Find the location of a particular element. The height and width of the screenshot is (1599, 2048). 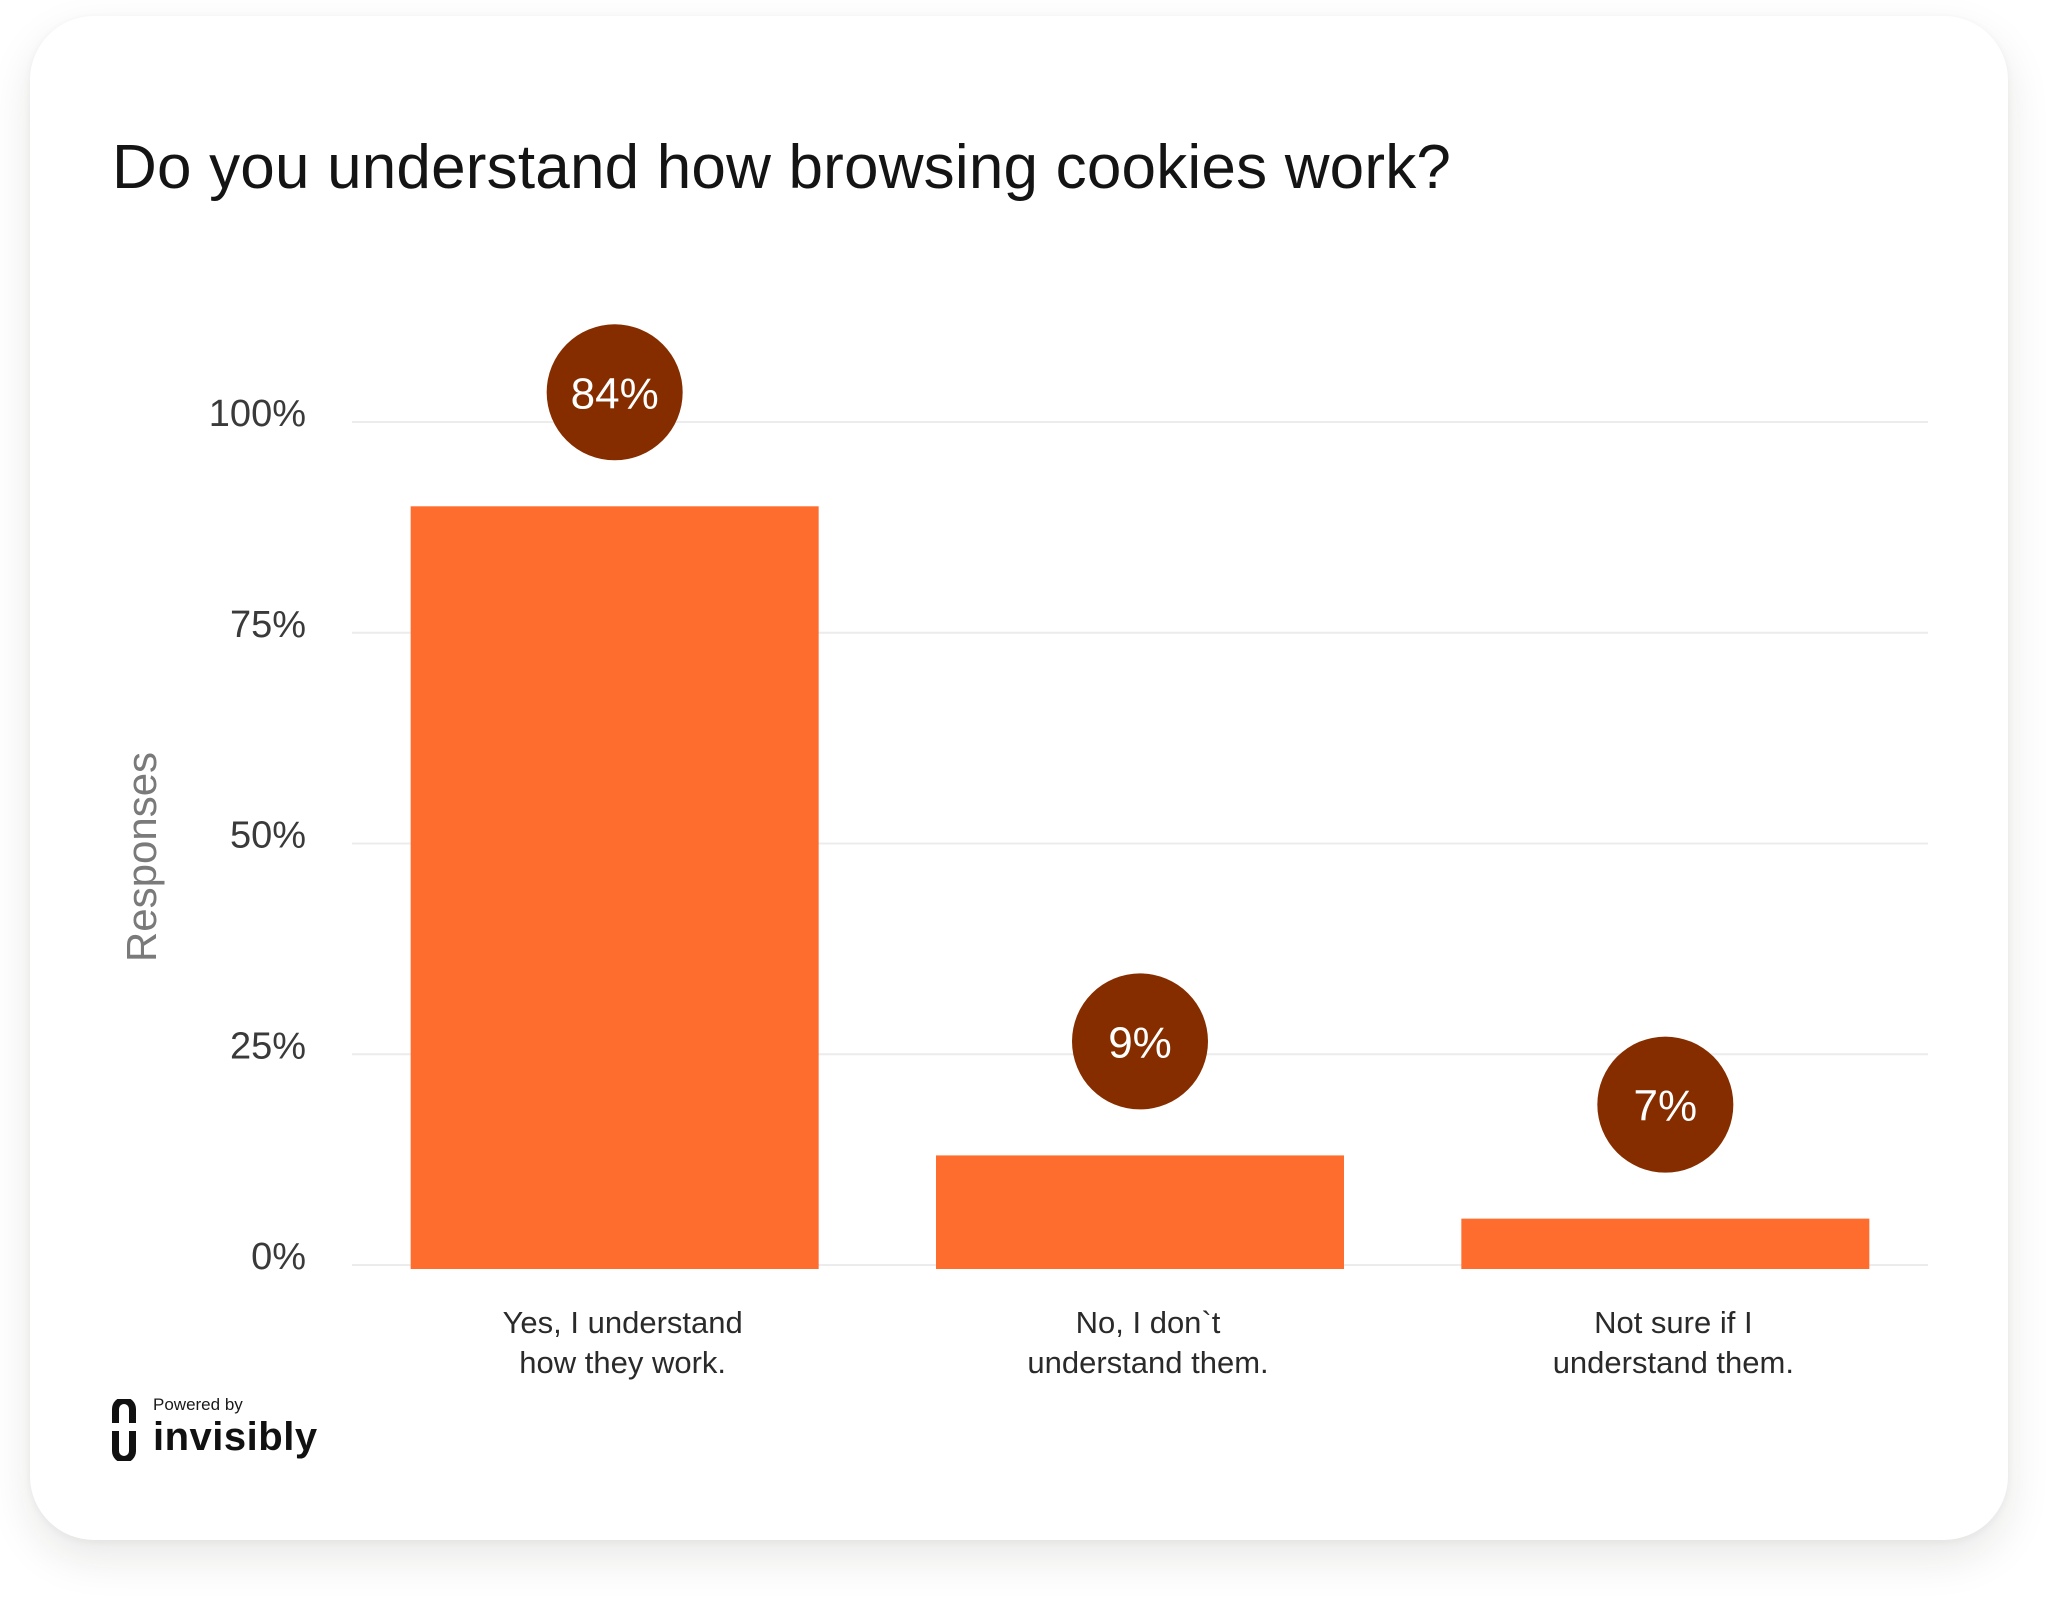

data-label-badge: 7% is located at coordinates (1665, 1104).